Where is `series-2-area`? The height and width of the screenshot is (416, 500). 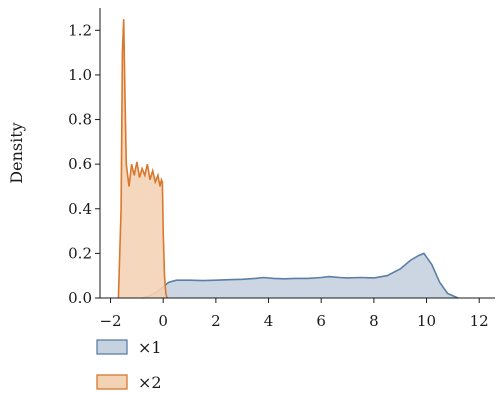
series-2-area is located at coordinates (143, 158).